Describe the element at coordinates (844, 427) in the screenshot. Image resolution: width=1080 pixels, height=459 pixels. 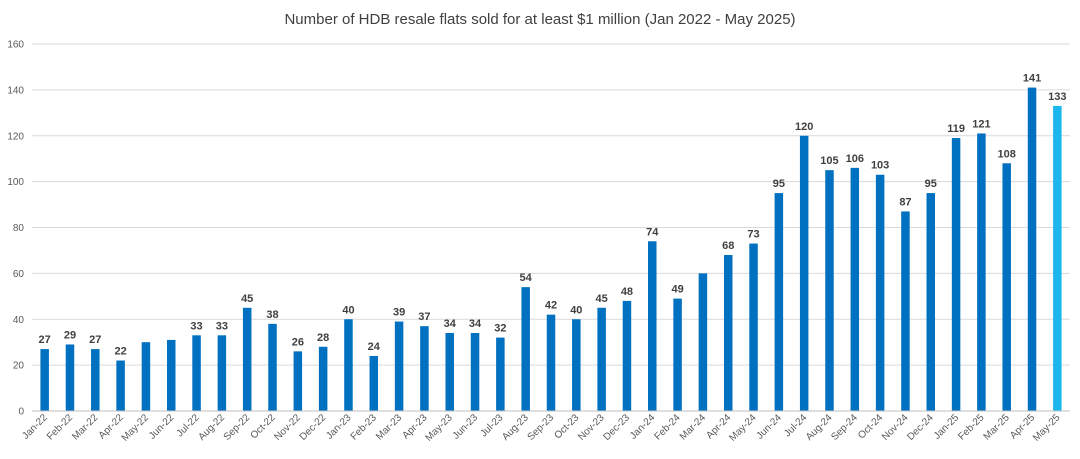
I see `x-tick-label: Sep-24` at that location.